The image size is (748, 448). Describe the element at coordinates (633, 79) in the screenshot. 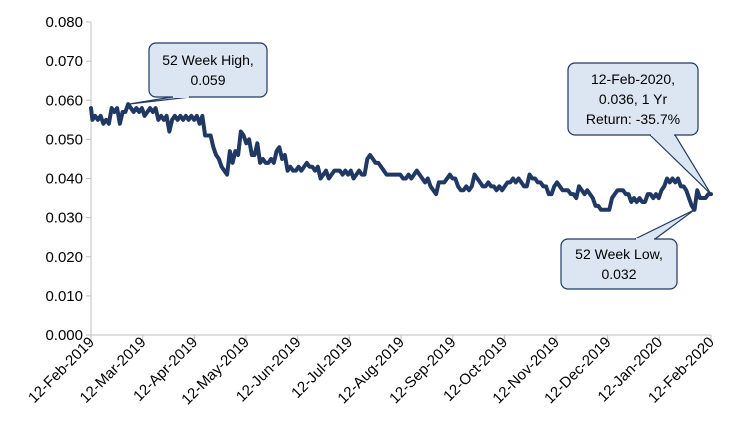

I see `callout-text: 12-Feb-2020,` at that location.